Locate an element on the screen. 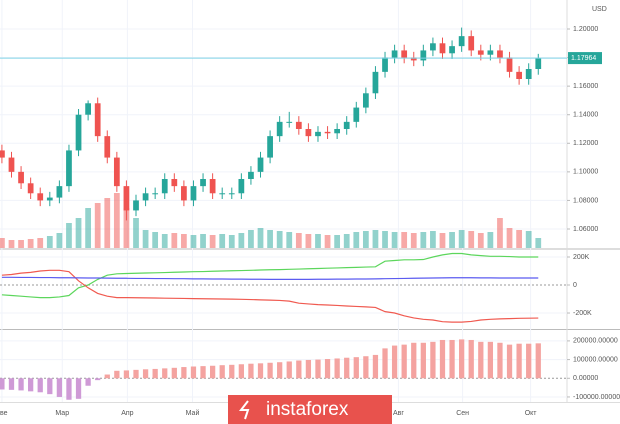 The height and width of the screenshot is (424, 620). x-tick-label: Окт is located at coordinates (531, 413).